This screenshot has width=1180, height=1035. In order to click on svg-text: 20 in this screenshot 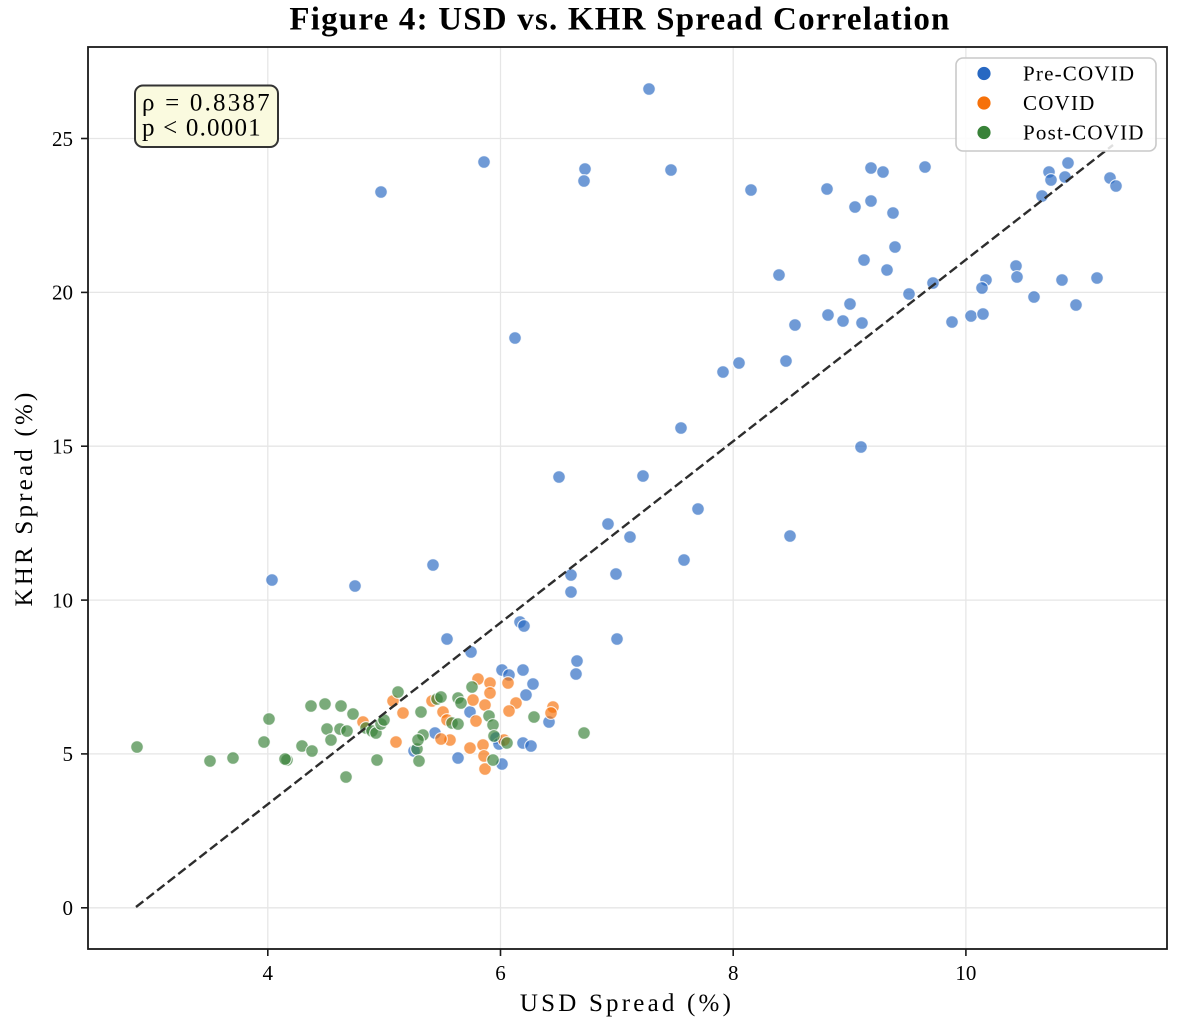, I will do `click(62, 293)`.